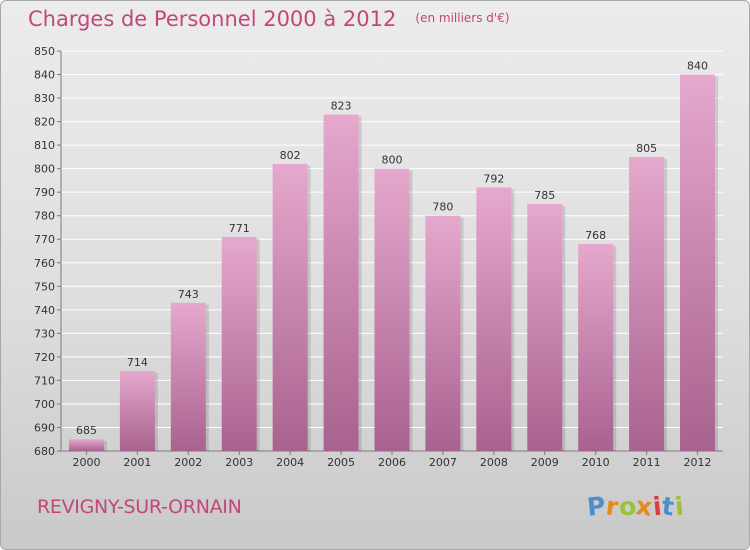  Describe the element at coordinates (86, 462) in the screenshot. I see `x-tick-label: 2000` at that location.